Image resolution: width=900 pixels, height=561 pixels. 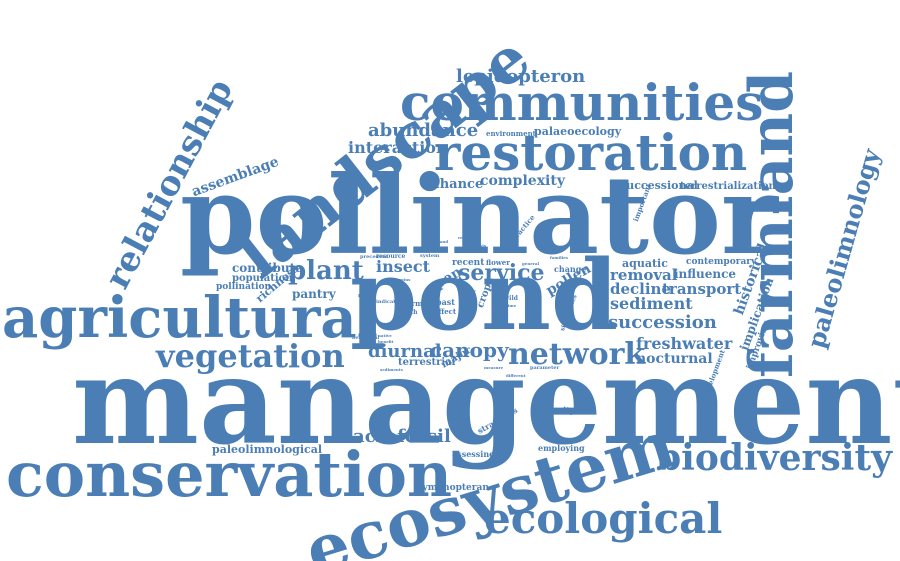 What do you see at coordinates (391, 369) in the screenshot?
I see `word-sediments: sediments` at bounding box center [391, 369].